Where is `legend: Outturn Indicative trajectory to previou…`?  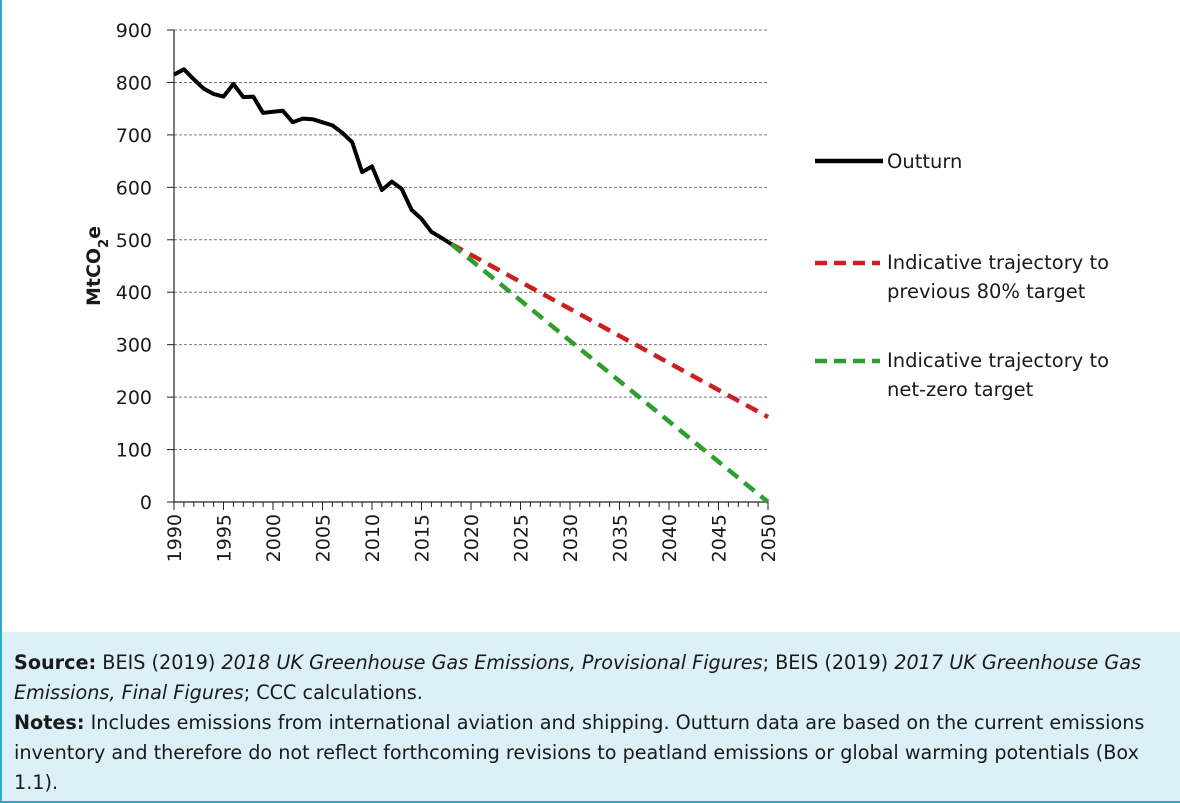
legend: Outturn Indicative trajectory to previou… is located at coordinates (962, 275).